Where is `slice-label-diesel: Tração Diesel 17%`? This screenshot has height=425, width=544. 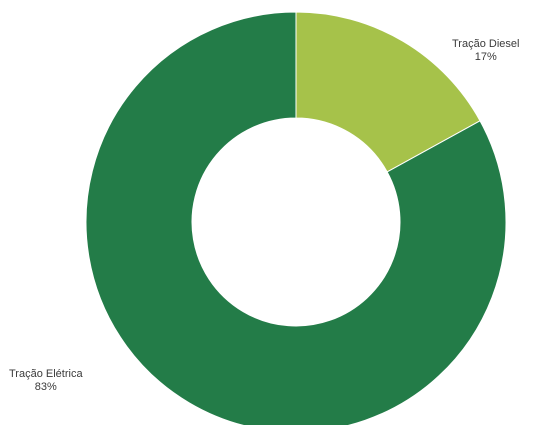 slice-label-diesel: Tração Diesel 17% is located at coordinates (485, 51).